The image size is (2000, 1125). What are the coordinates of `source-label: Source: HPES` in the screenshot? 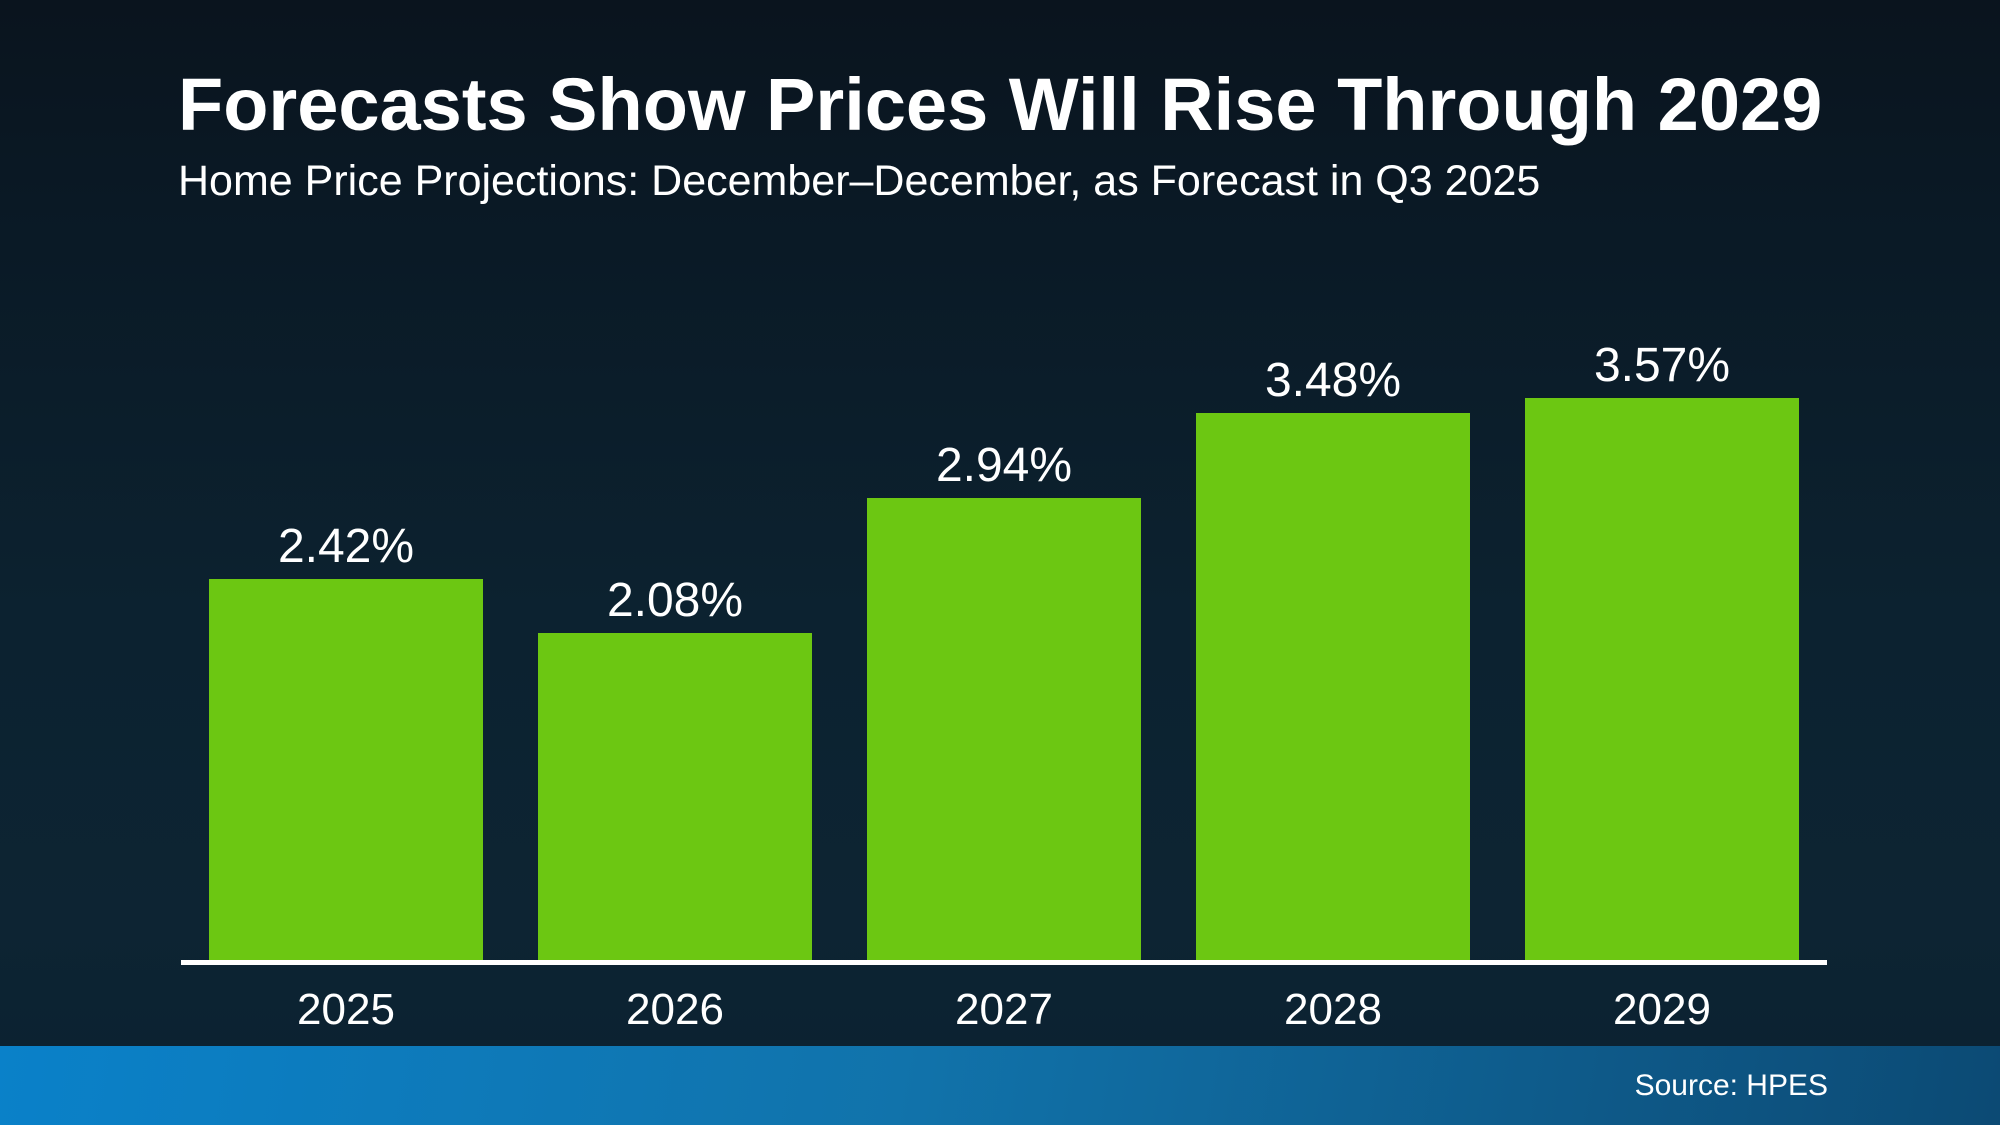 It's located at (1731, 1085).